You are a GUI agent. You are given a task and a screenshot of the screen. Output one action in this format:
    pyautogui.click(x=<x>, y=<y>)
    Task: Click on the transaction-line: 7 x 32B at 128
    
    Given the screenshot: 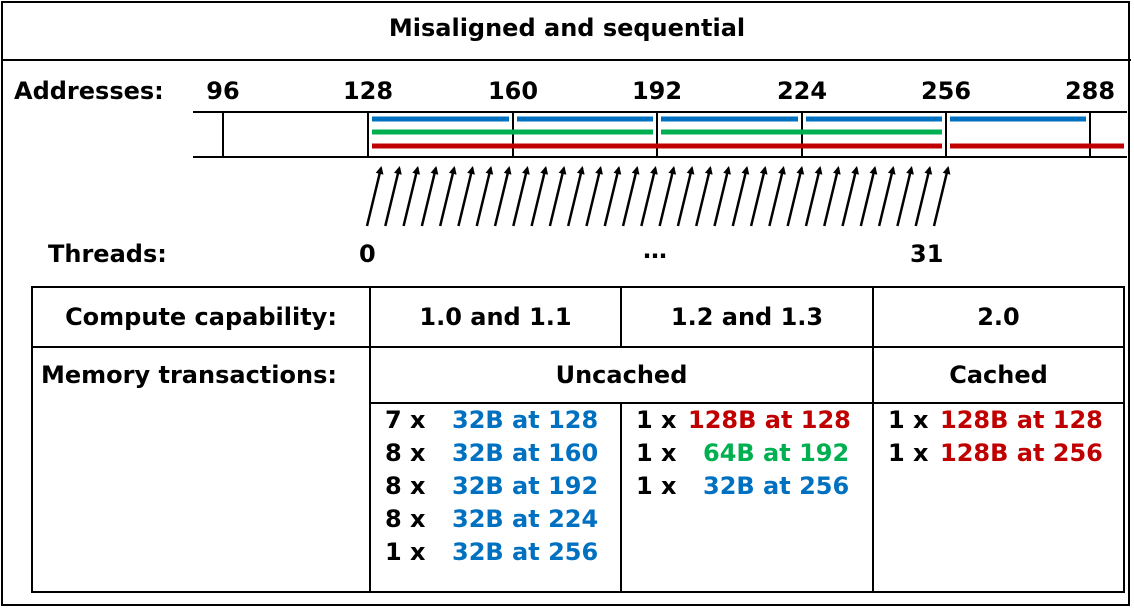 What is the action you would take?
    pyautogui.click(x=502, y=420)
    